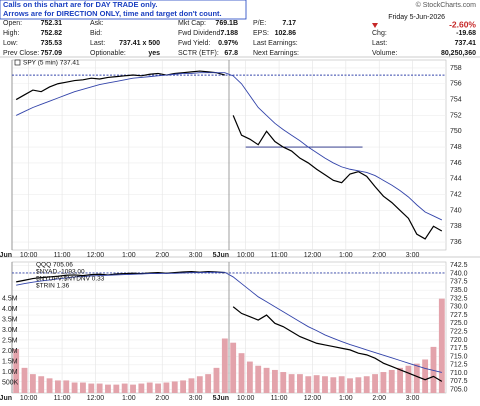  Describe the element at coordinates (286, 33) in the screenshot. I see `quote-value: 102.86` at that location.